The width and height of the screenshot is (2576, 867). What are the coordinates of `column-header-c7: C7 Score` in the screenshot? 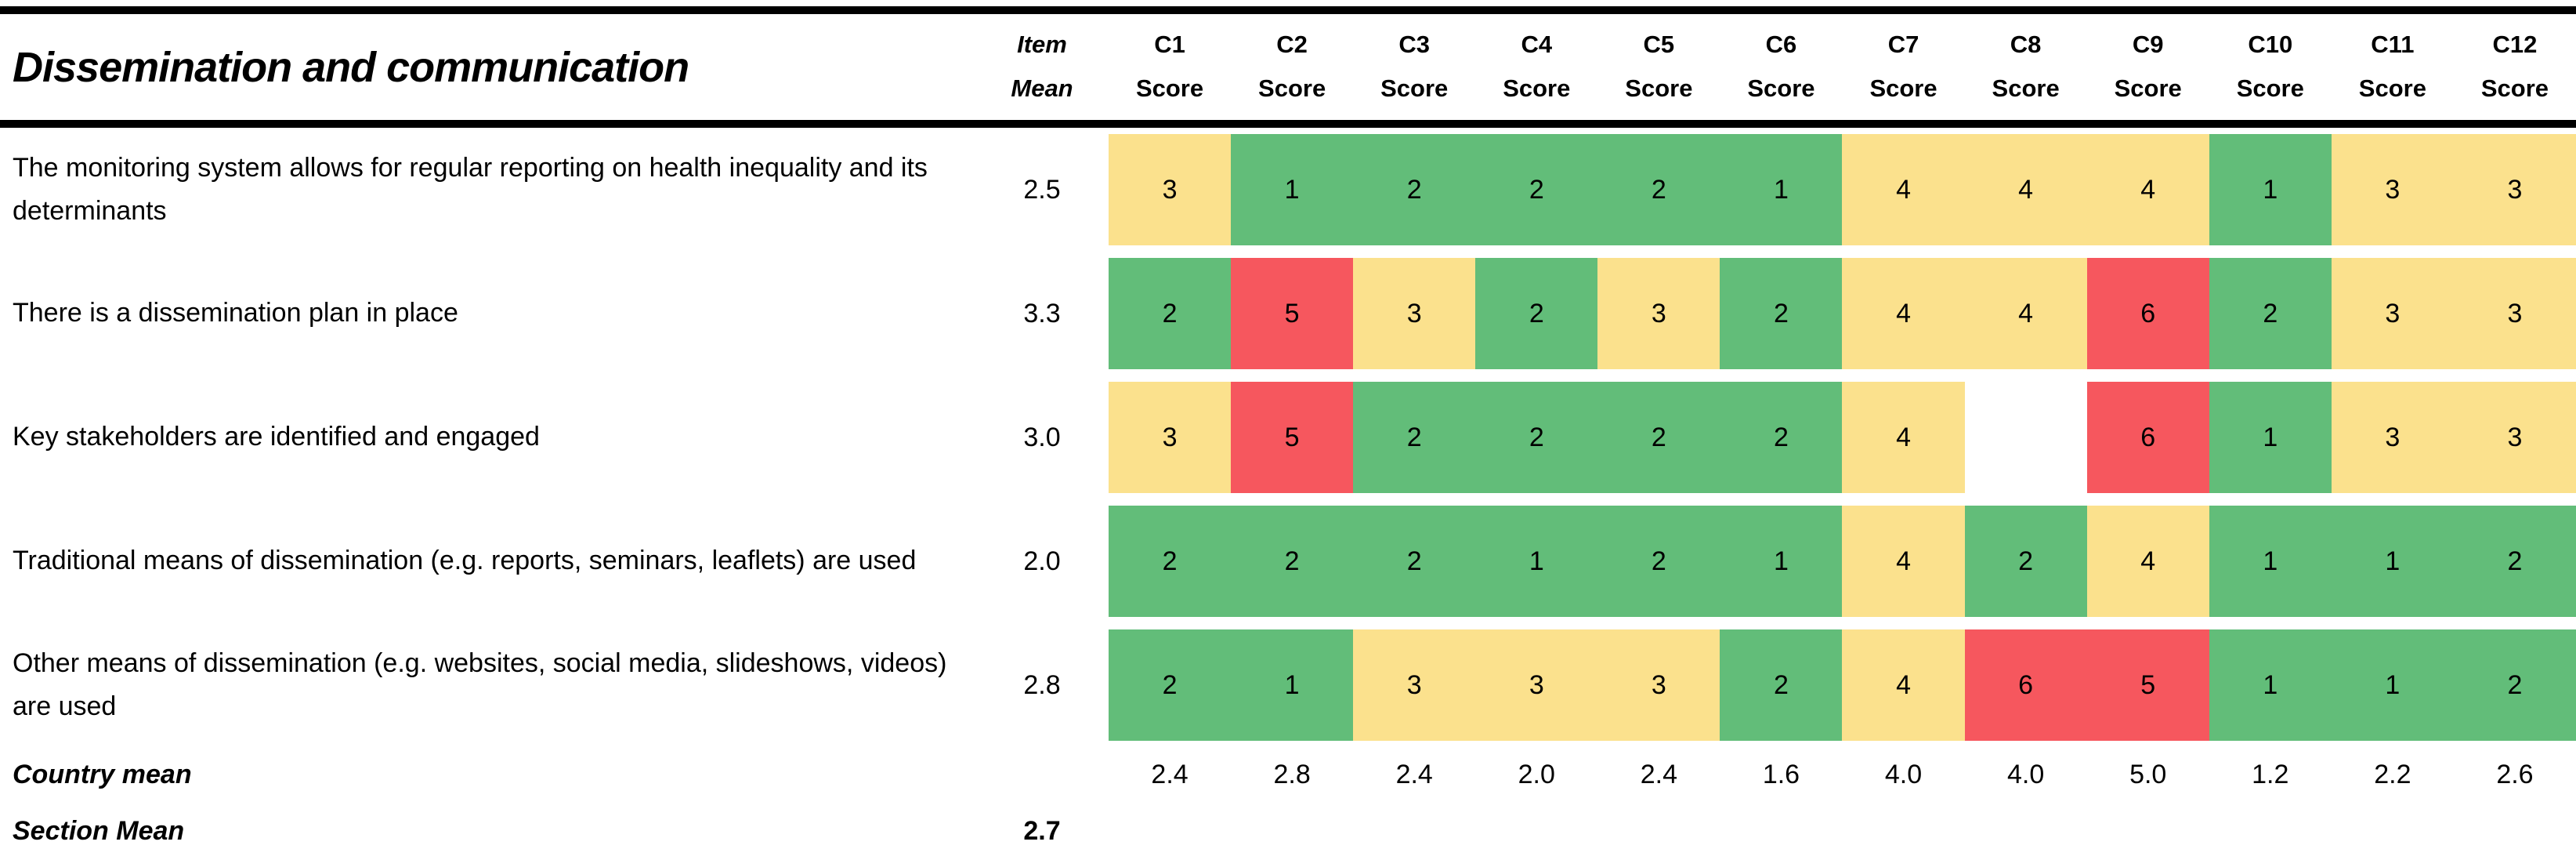 It's located at (1903, 67).